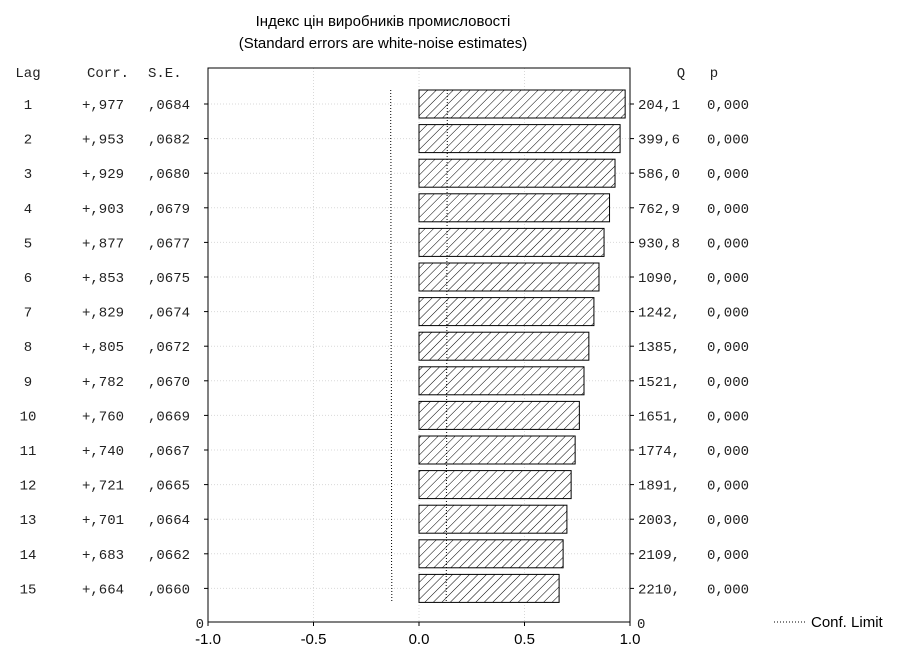  What do you see at coordinates (28, 348) in the screenshot?
I see `row-lag: 8` at bounding box center [28, 348].